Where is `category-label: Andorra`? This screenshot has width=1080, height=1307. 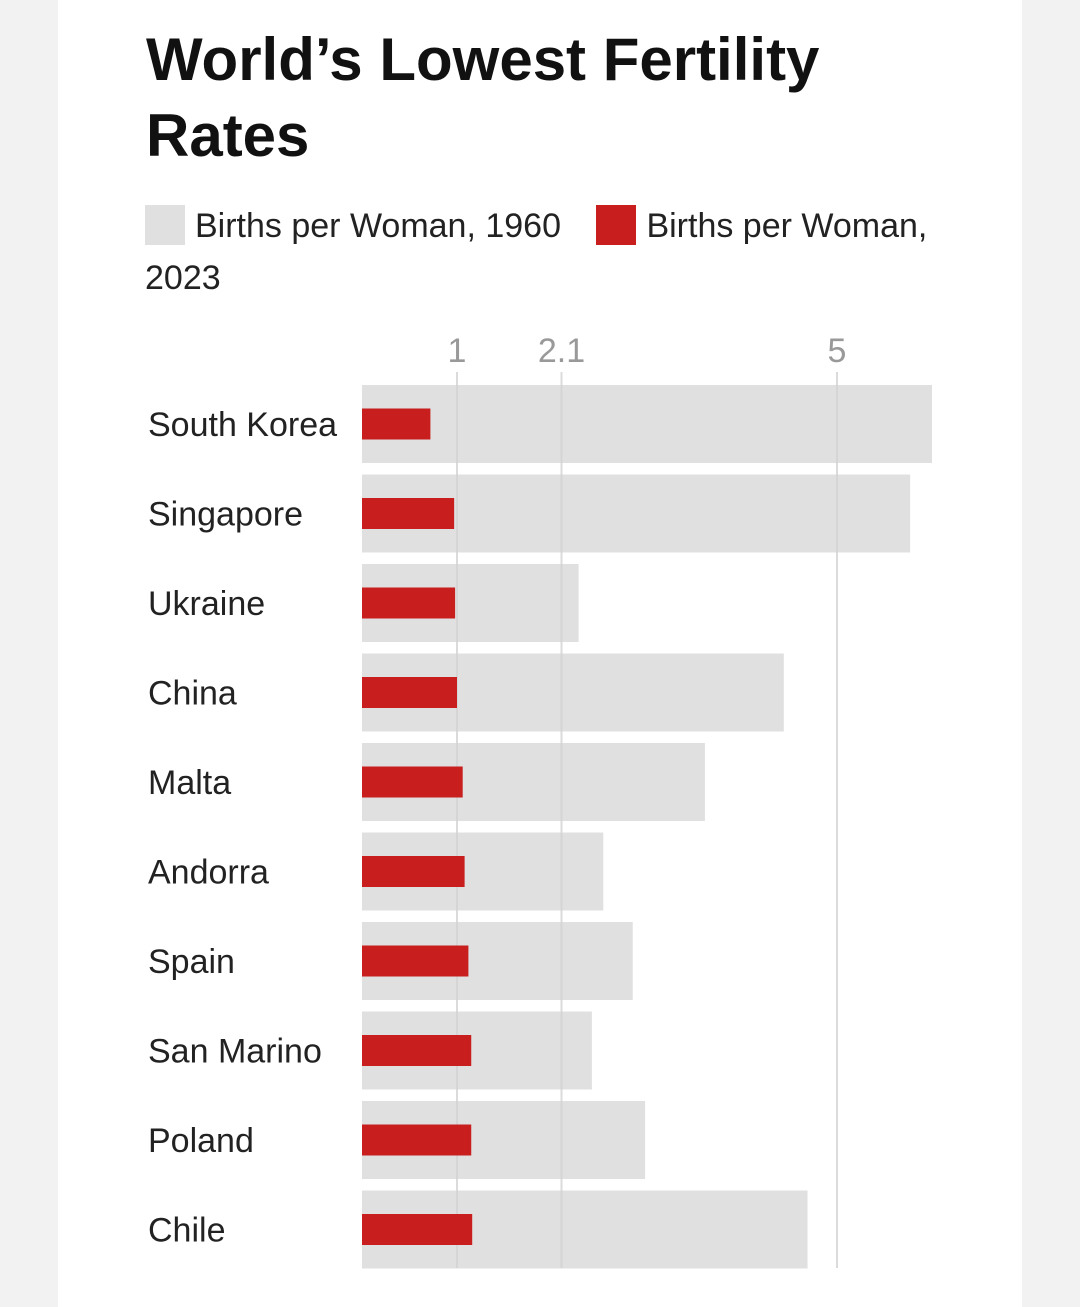
category-label: Andorra is located at coordinates (208, 873).